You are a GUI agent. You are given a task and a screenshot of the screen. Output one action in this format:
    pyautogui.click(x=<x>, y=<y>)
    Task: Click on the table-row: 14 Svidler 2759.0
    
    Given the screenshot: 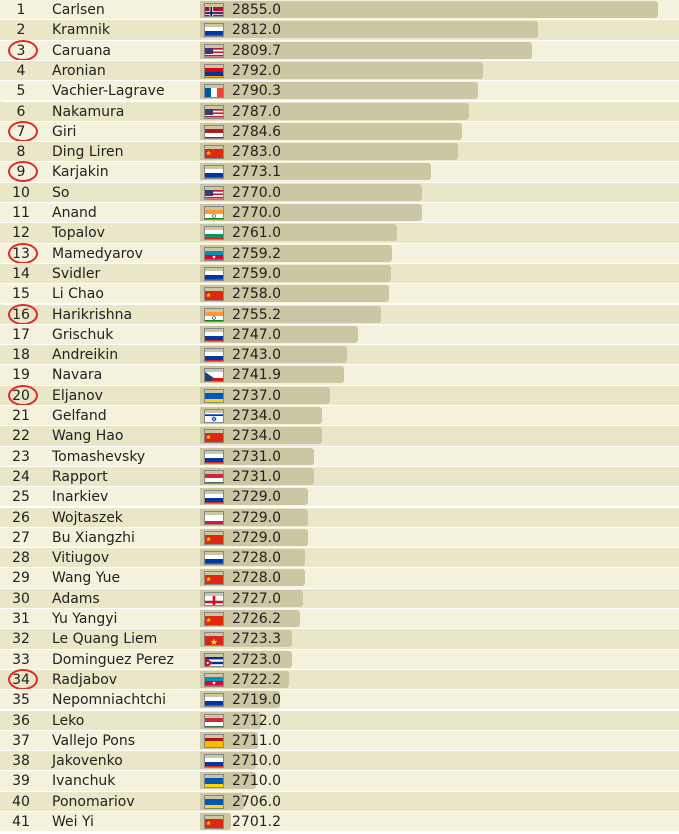 What is the action you would take?
    pyautogui.click(x=339, y=274)
    